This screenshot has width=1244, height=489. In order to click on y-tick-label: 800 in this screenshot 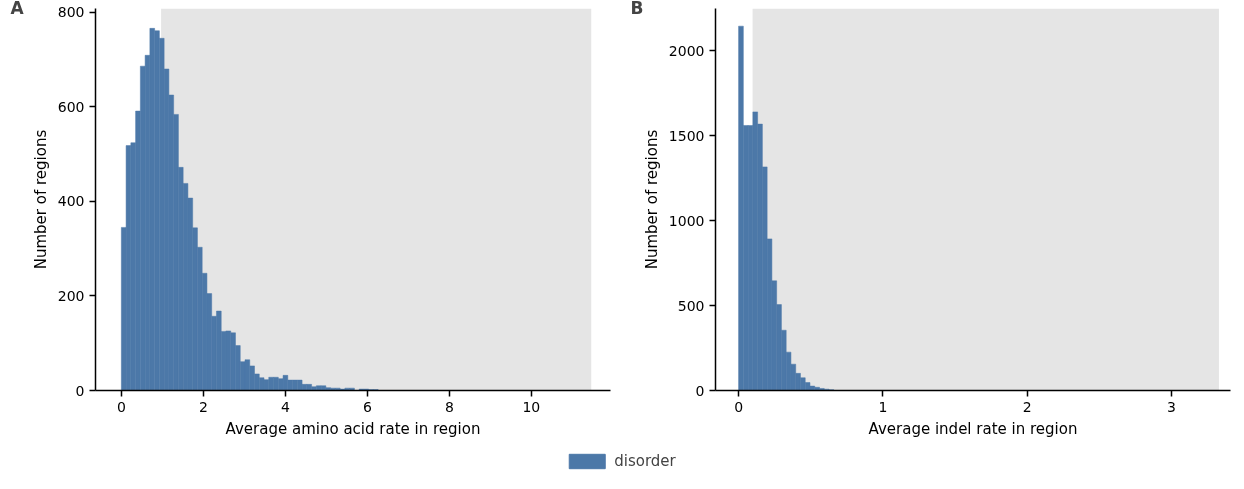, I will do `click(71, 12)`.